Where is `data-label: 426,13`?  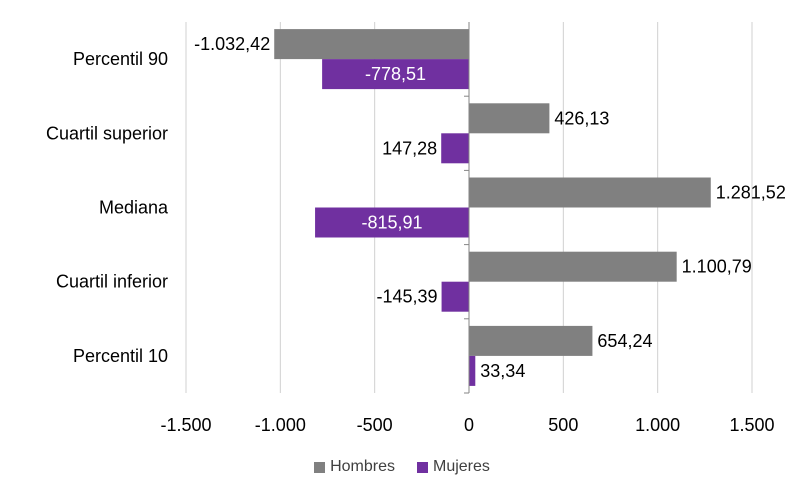 data-label: 426,13 is located at coordinates (581, 118).